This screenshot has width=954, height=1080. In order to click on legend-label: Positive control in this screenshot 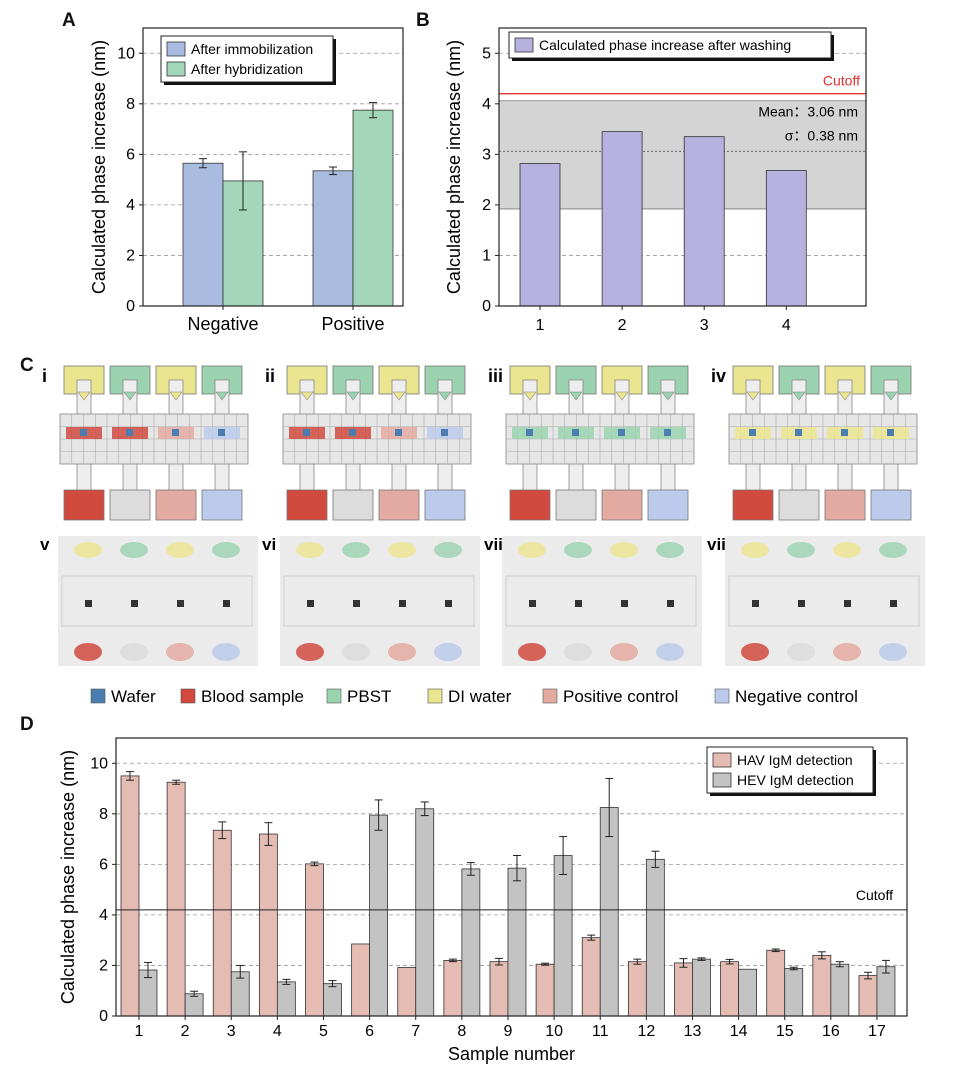, I will do `click(620, 696)`.